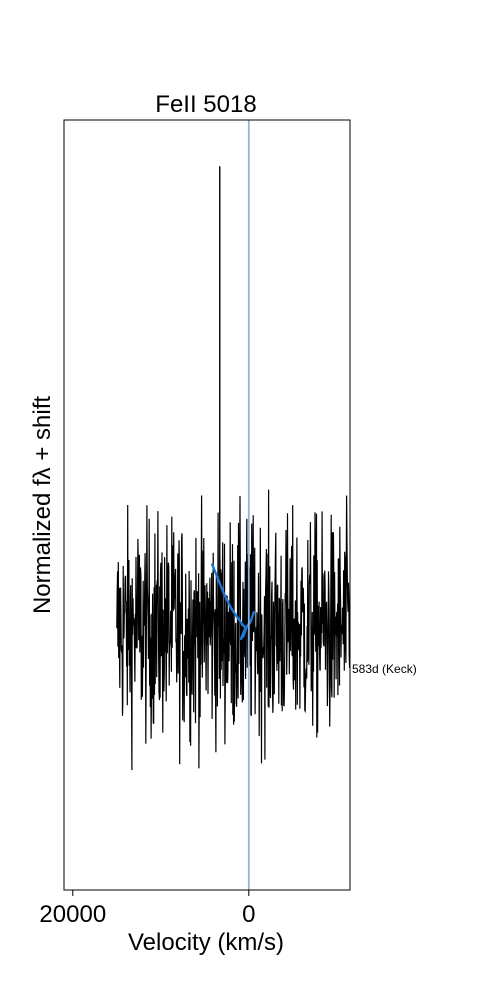  What do you see at coordinates (384, 669) in the screenshot?
I see `epoch-annotation: 583d (Keck)` at bounding box center [384, 669].